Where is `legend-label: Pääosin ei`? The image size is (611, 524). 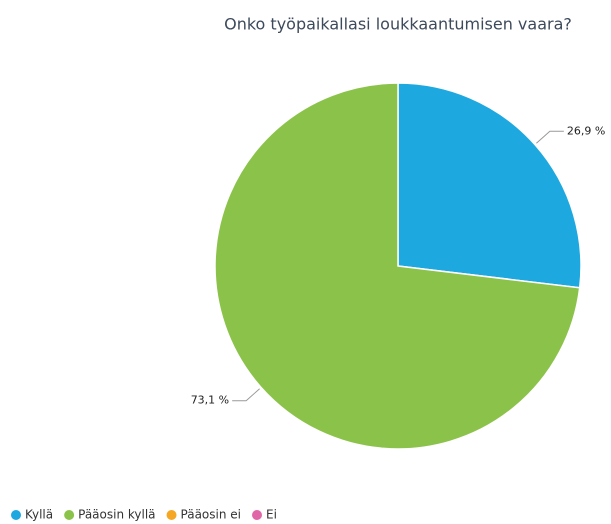
legend-label: Pääosin ei is located at coordinates (211, 515).